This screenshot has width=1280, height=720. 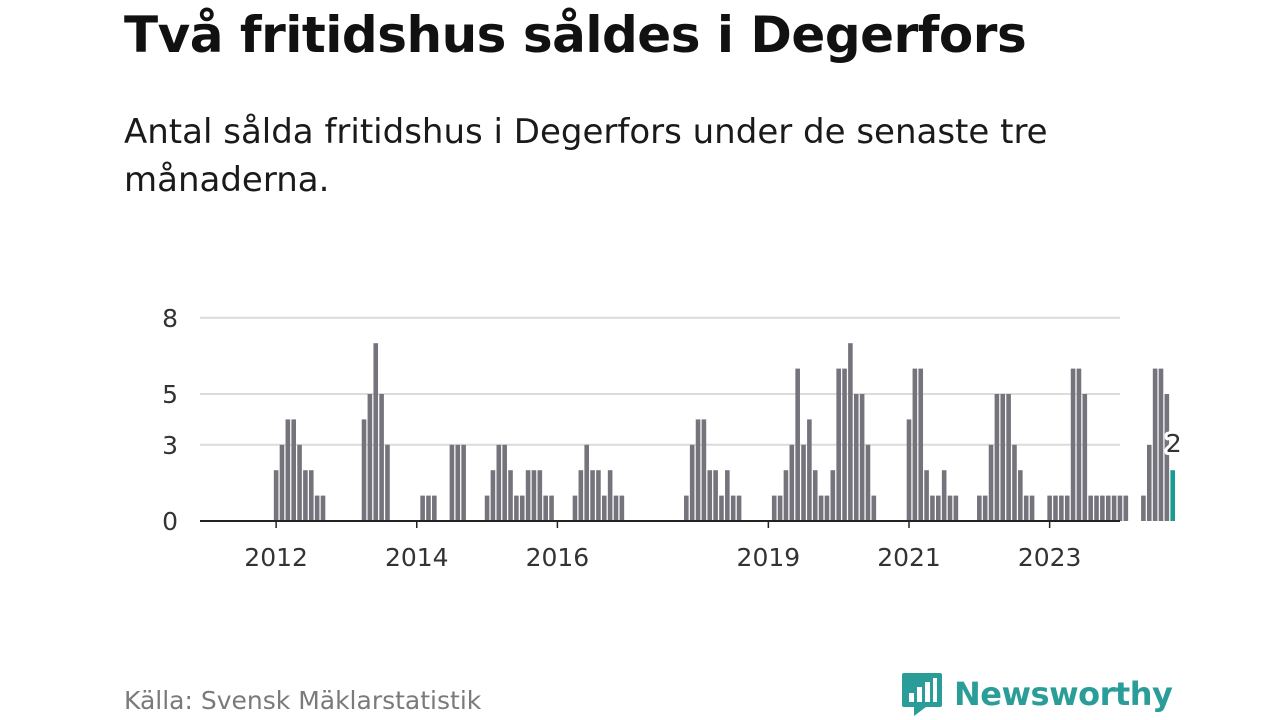 I want to click on newsworthy-logo-icon, so click(x=922, y=694).